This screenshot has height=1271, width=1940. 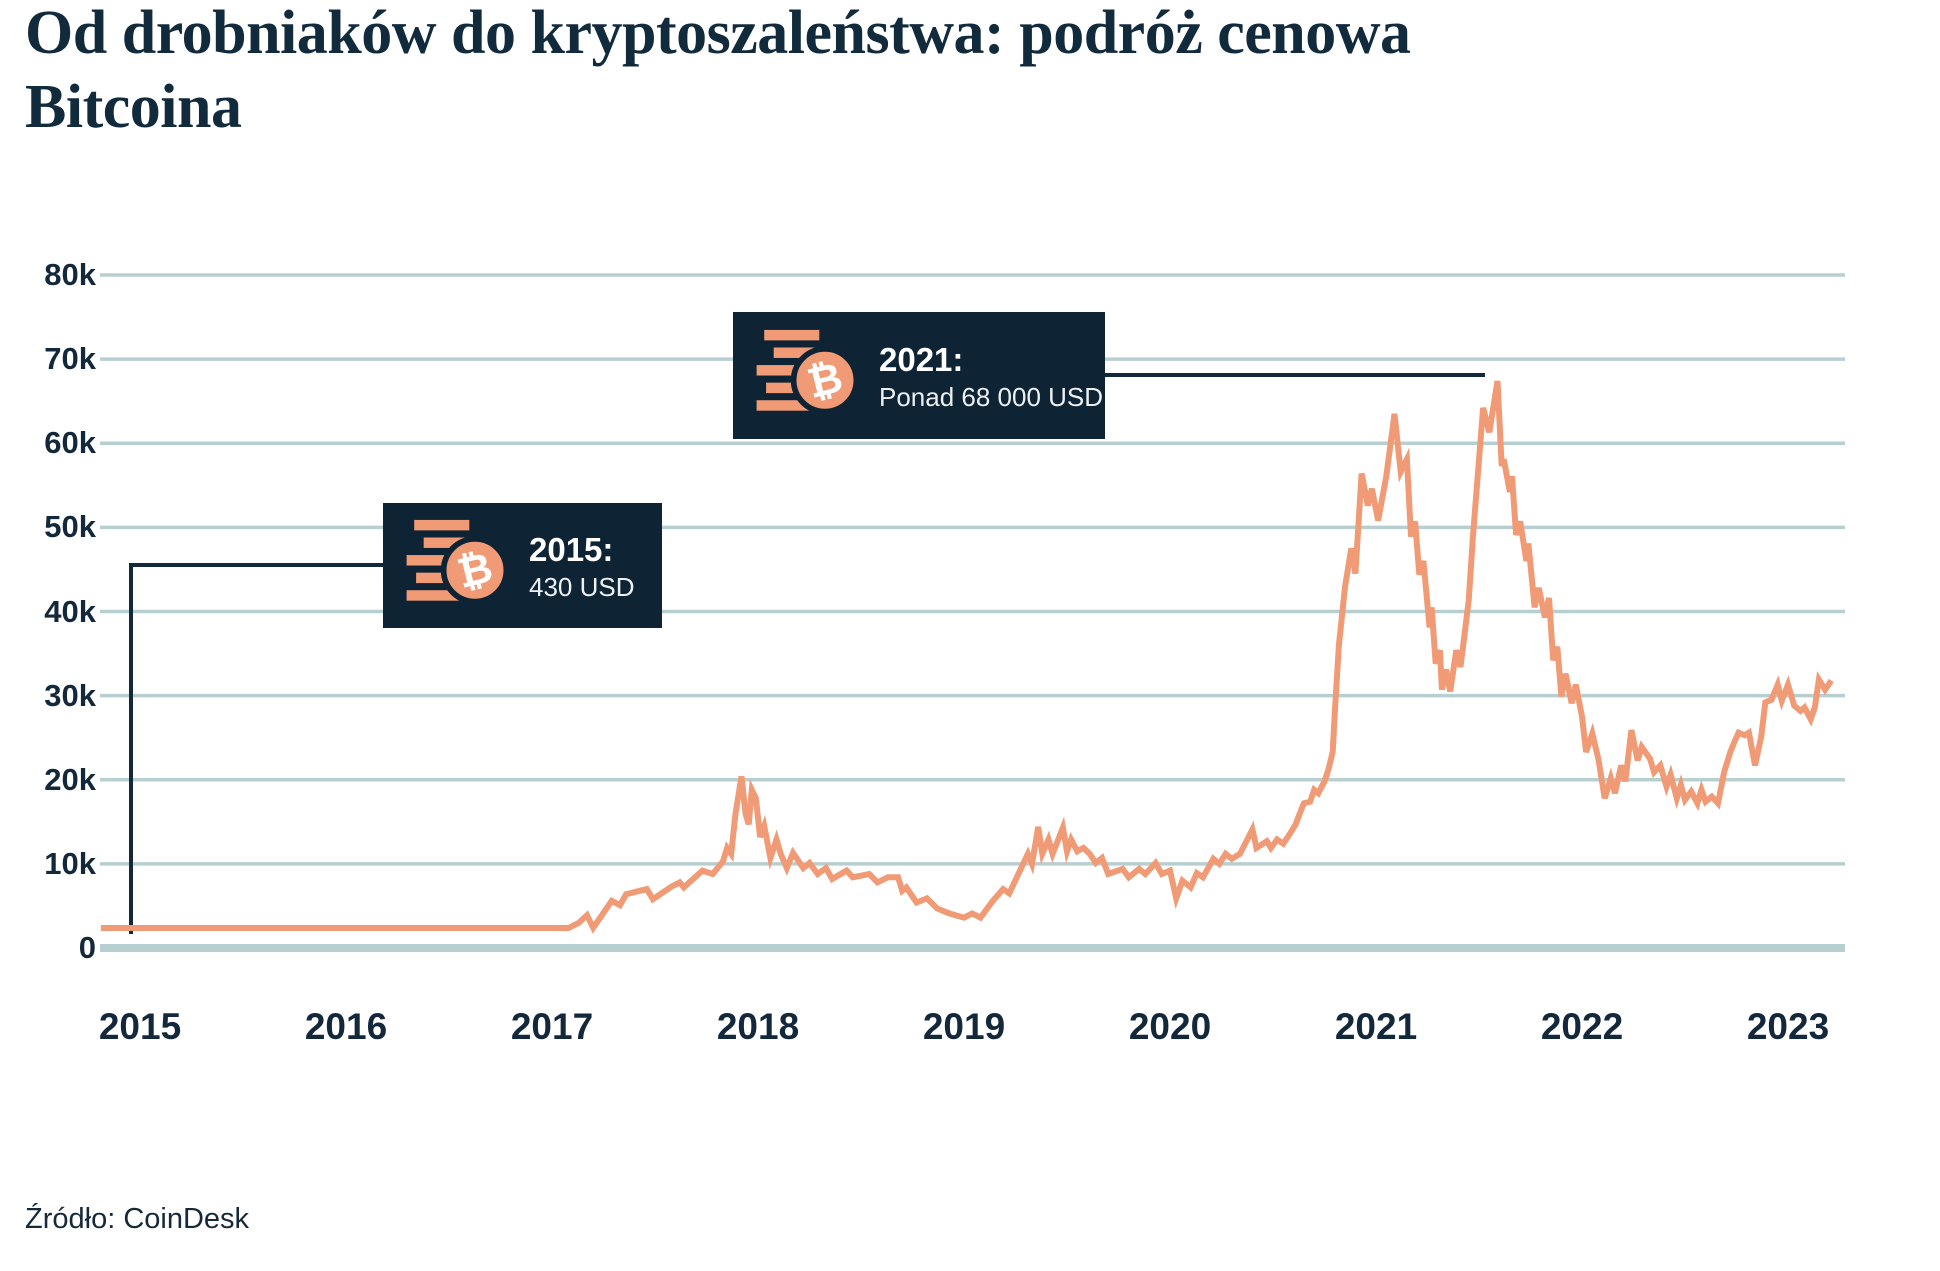 What do you see at coordinates (571, 549) in the screenshot?
I see `annotation-2015-year: 2015:` at bounding box center [571, 549].